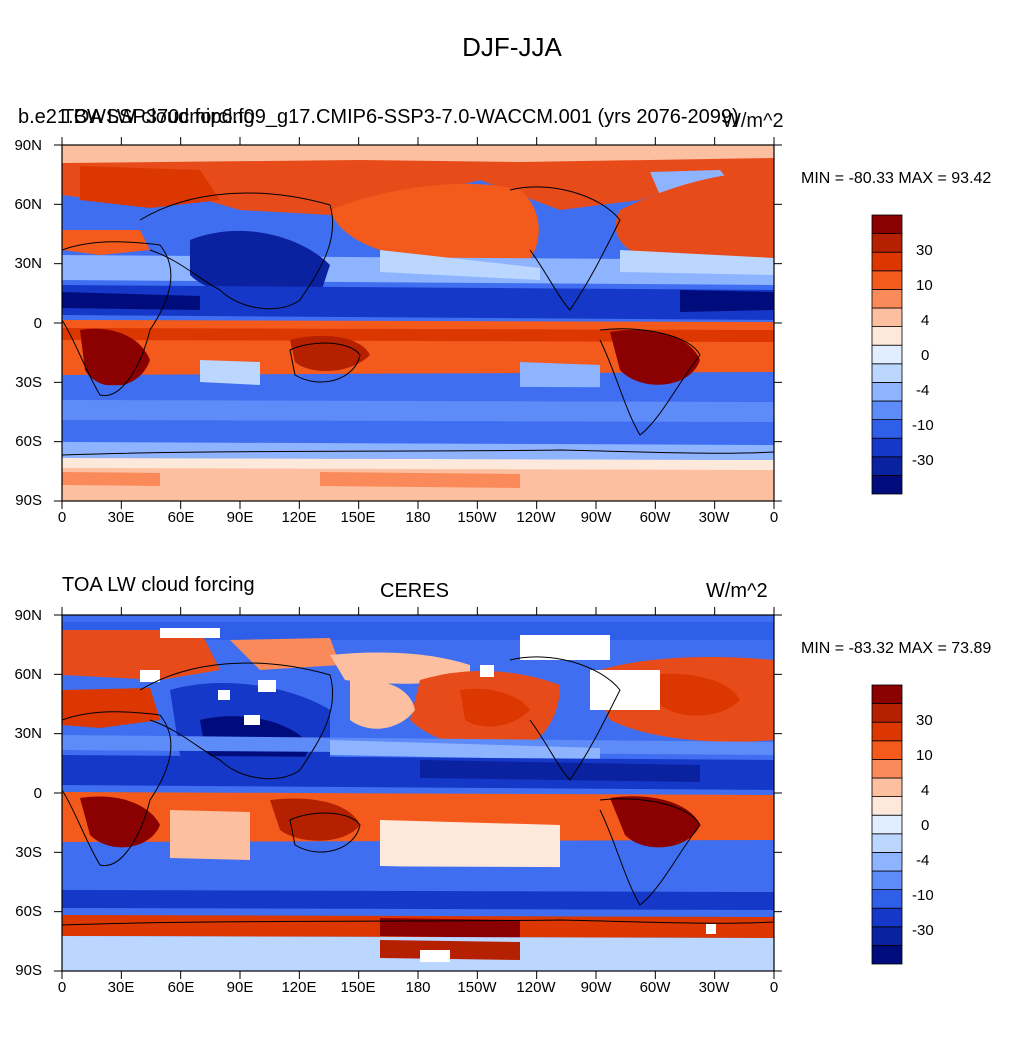 The width and height of the screenshot is (1024, 1050). Describe the element at coordinates (512, 47) in the screenshot. I see `figure-title: DJF-JJA` at that location.